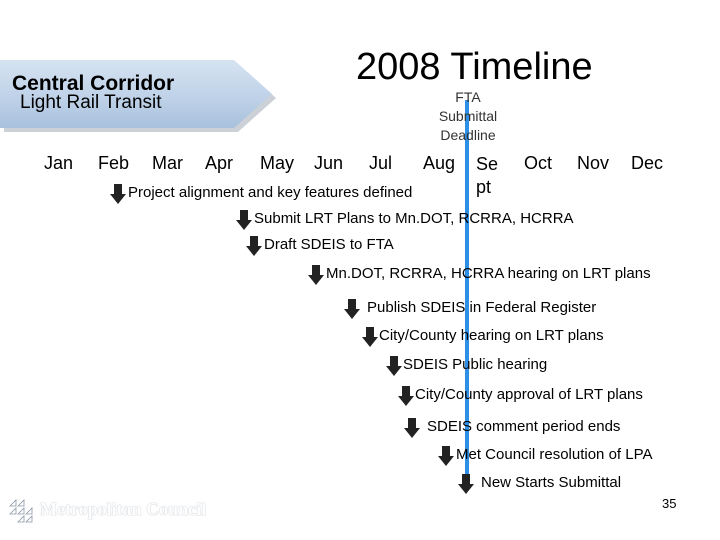  I want to click on month-dec: Dec, so click(647, 163).